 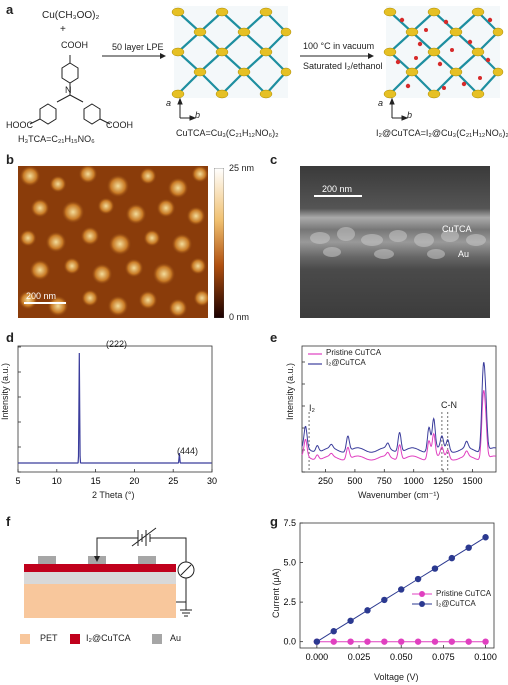 I want to click on raman-xtick-label: 500, so click(x=354, y=481).